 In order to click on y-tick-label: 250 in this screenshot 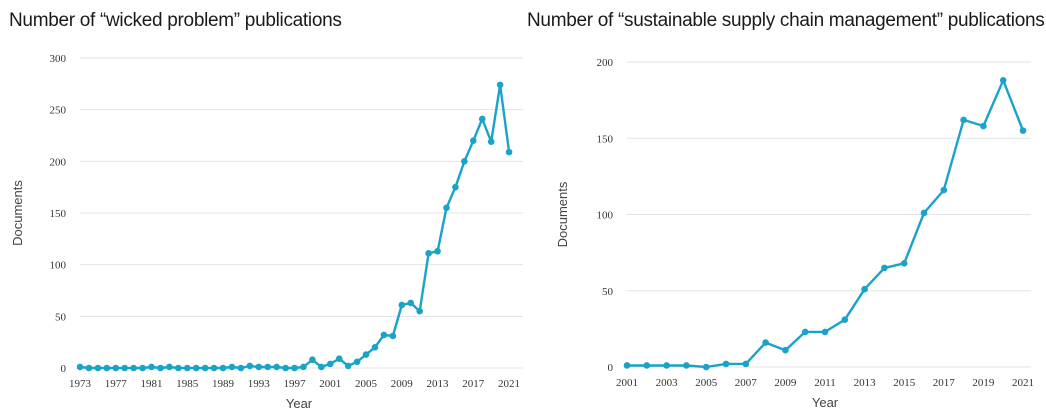, I will do `click(58, 111)`.